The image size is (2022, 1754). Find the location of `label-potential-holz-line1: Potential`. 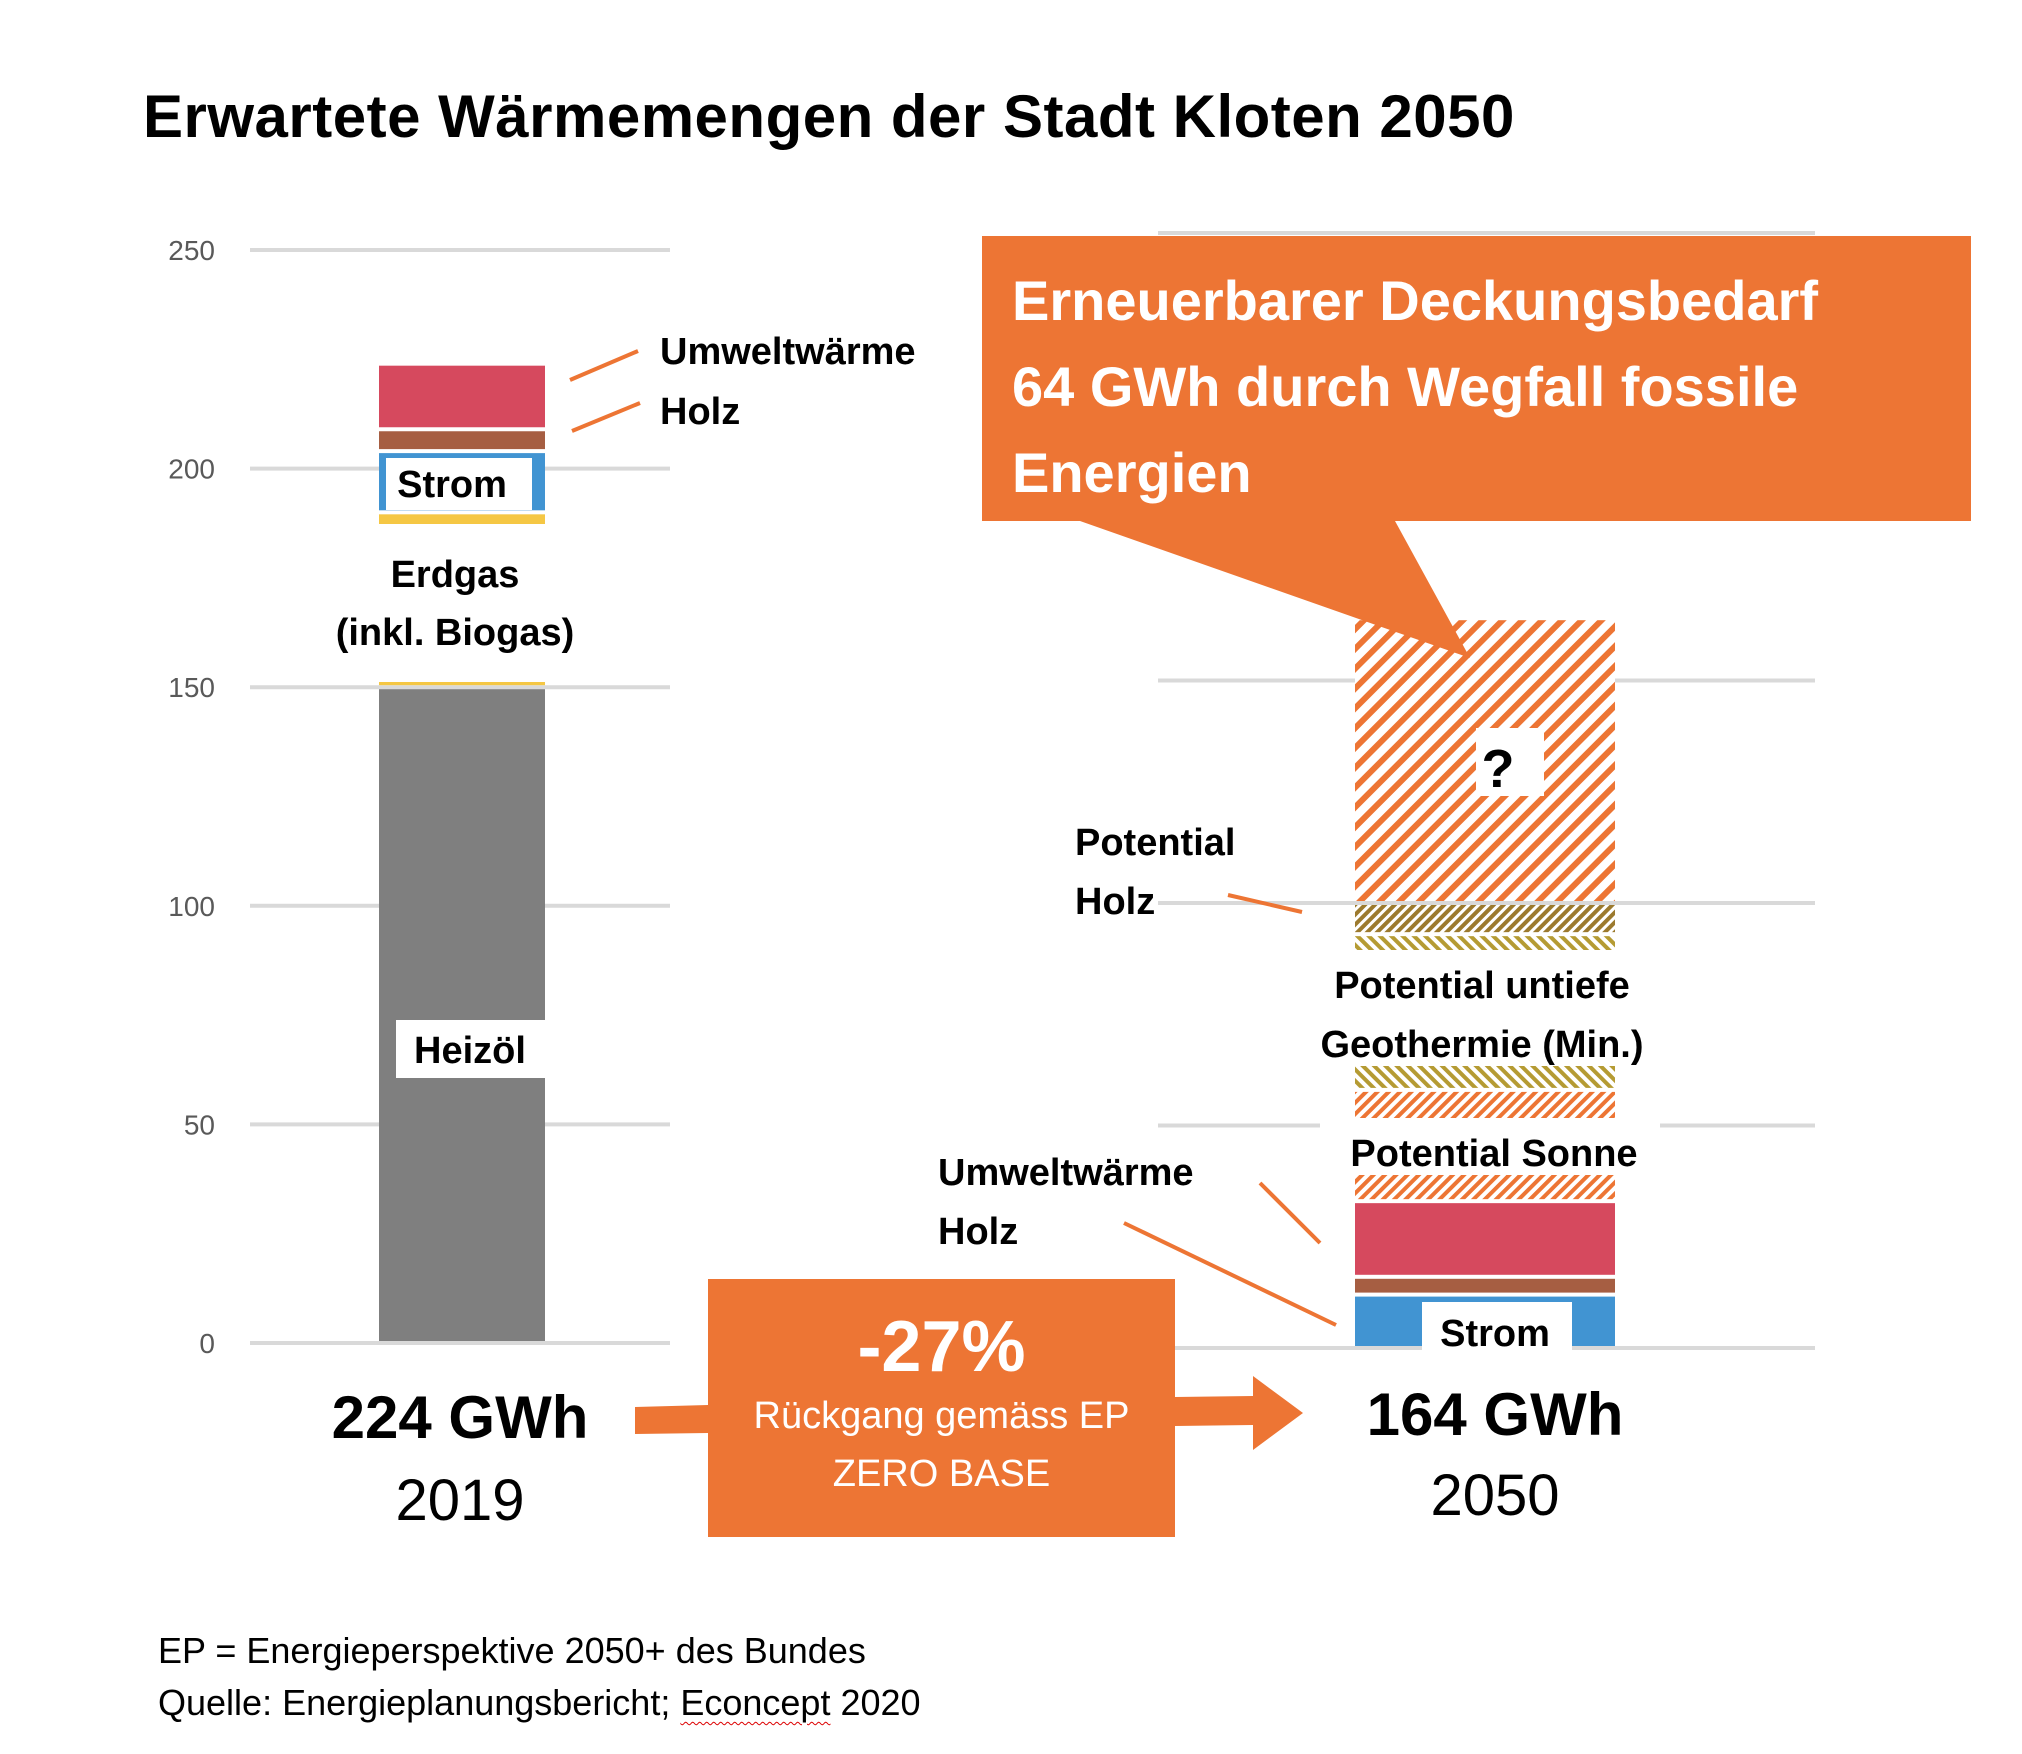

label-potential-holz-line1: Potential is located at coordinates (1155, 843).